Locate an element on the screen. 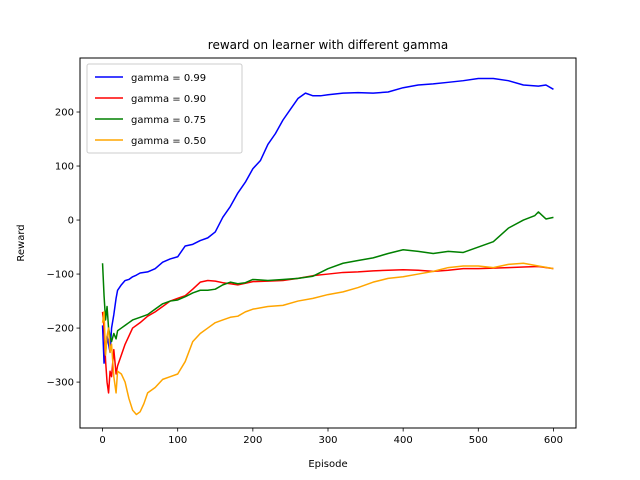 This screenshot has width=640, height=480. legend-label: gamma = 0.99 is located at coordinates (168, 78).